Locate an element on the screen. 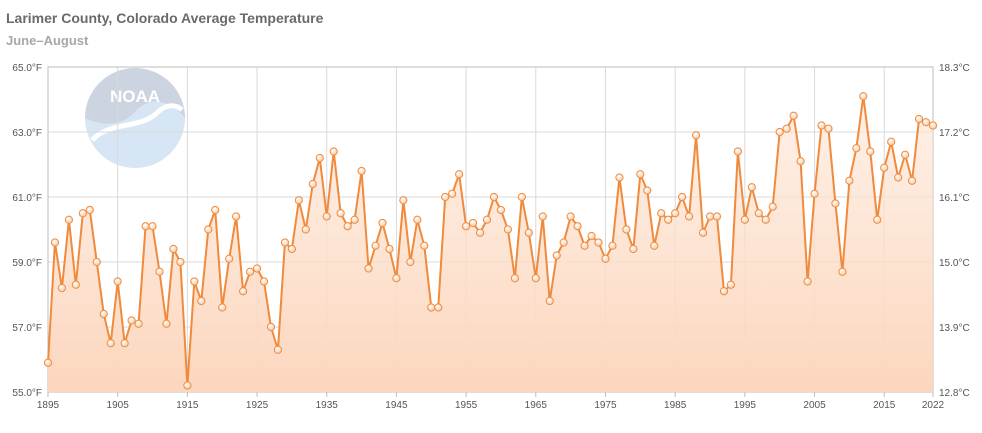  noaa-logo: NOAA is located at coordinates (135, 118).